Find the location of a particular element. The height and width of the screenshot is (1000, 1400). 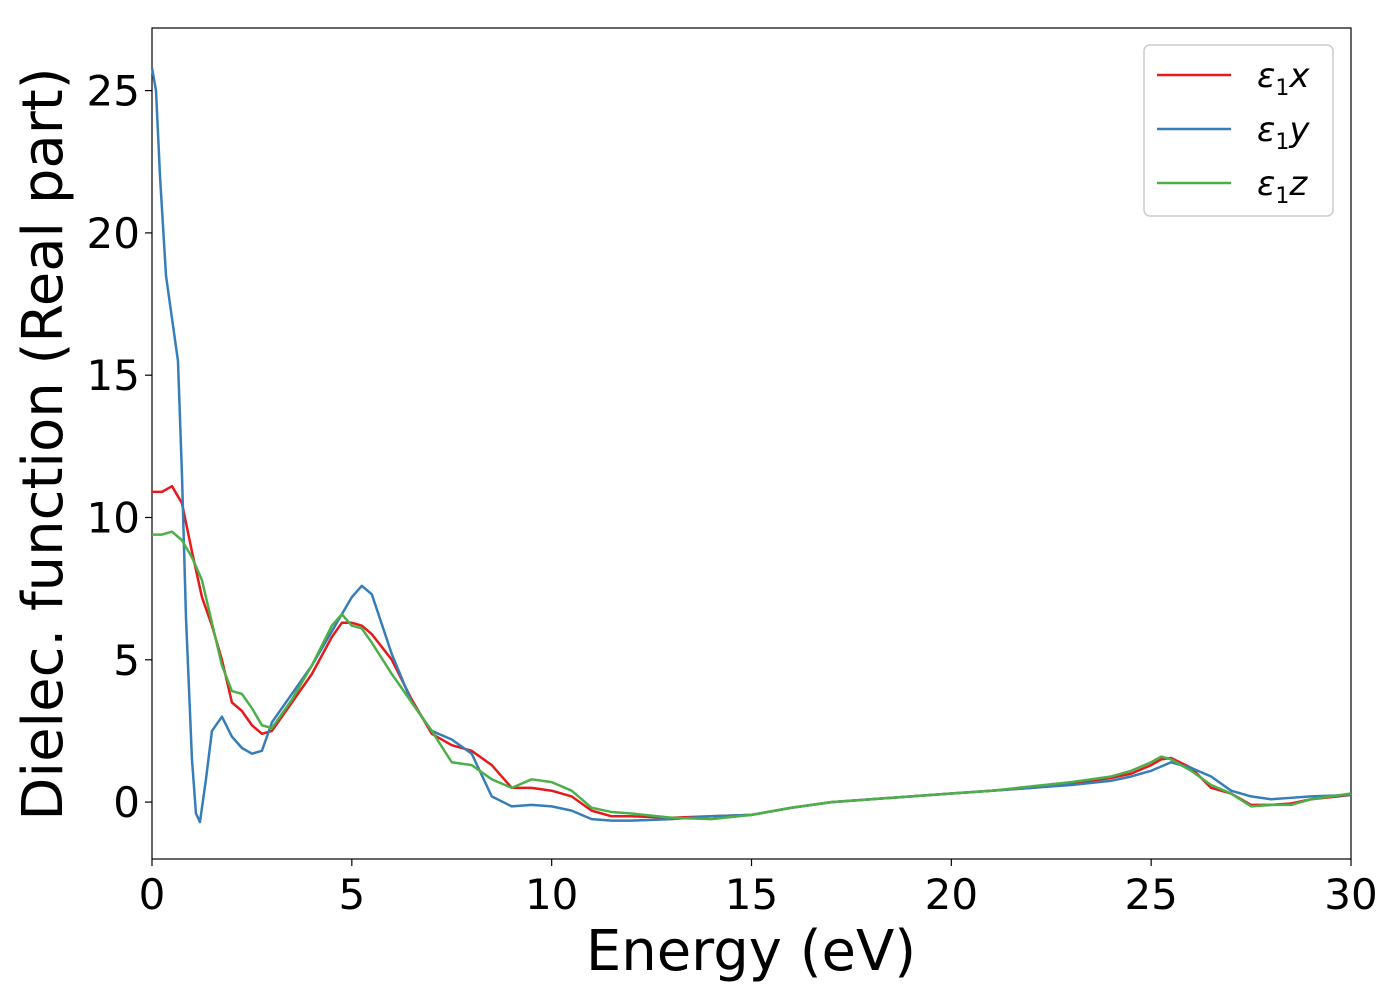

y-tick-label: 25 is located at coordinates (113, 91).